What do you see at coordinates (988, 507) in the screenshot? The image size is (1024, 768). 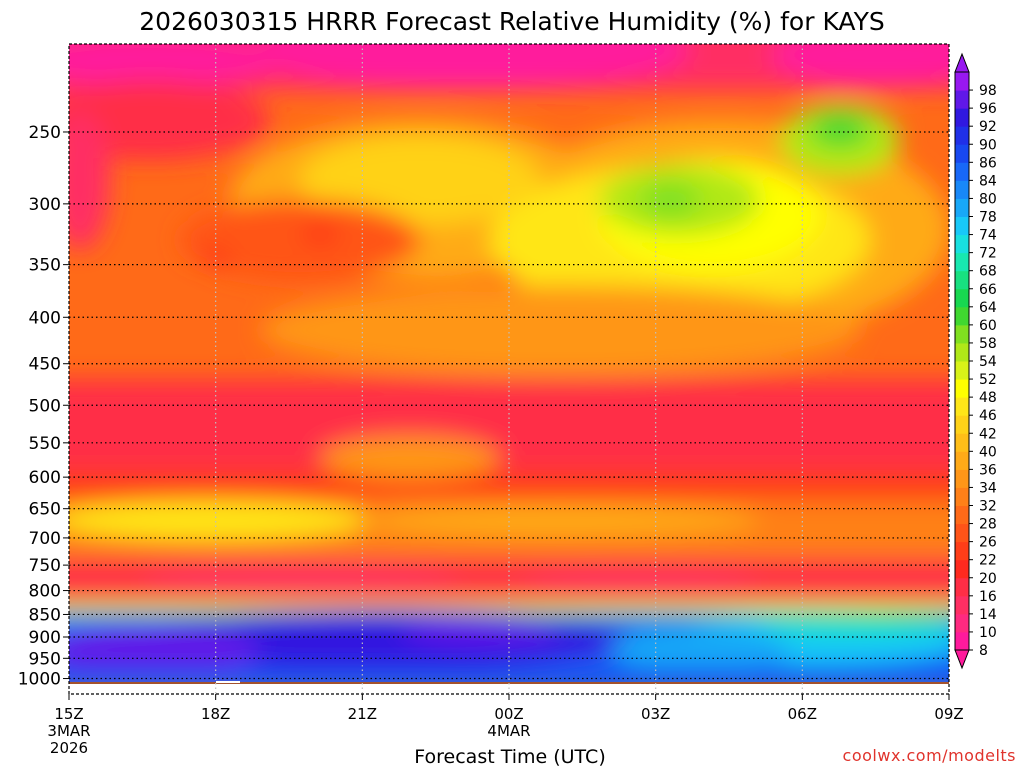 I see `colorbar-label: 32` at bounding box center [988, 507].